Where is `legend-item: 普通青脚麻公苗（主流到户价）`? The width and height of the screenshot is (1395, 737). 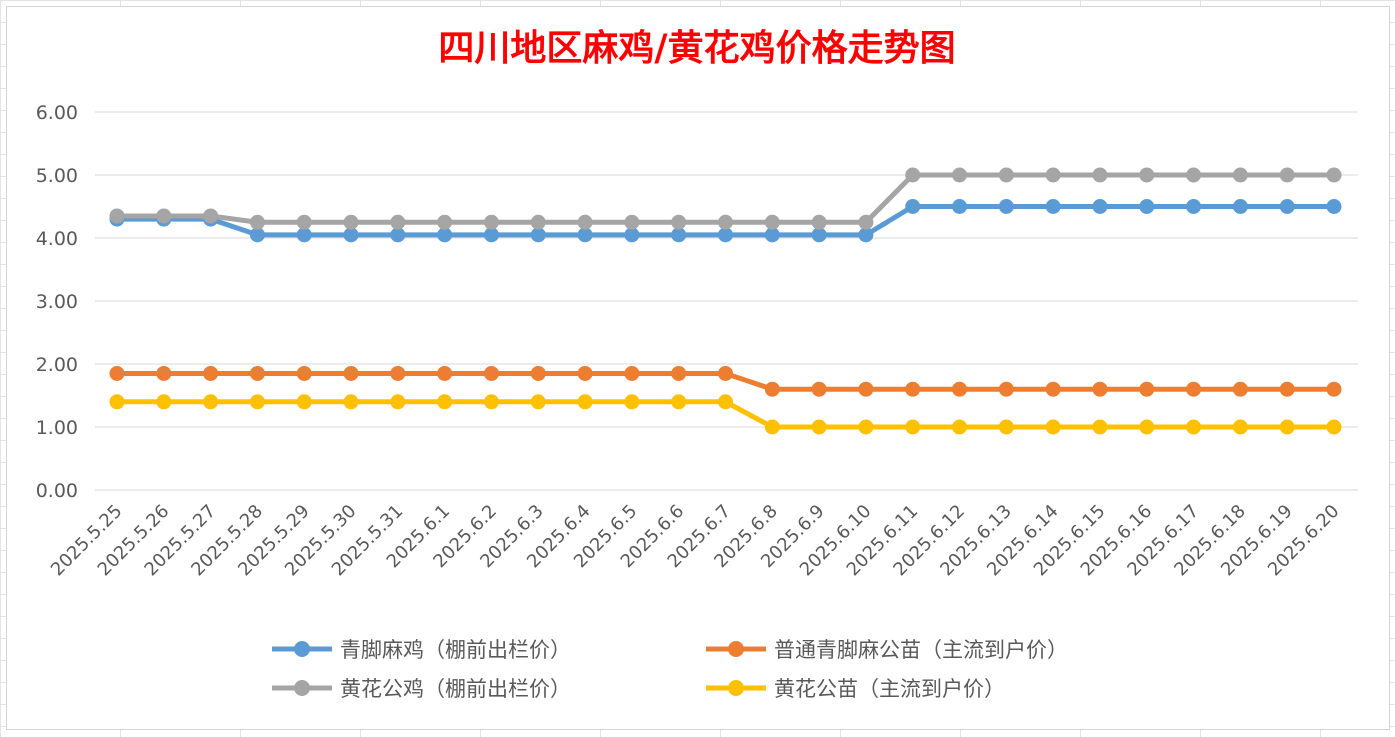
legend-item: 普通青脚麻公苗（主流到户价） is located at coordinates (887, 650).